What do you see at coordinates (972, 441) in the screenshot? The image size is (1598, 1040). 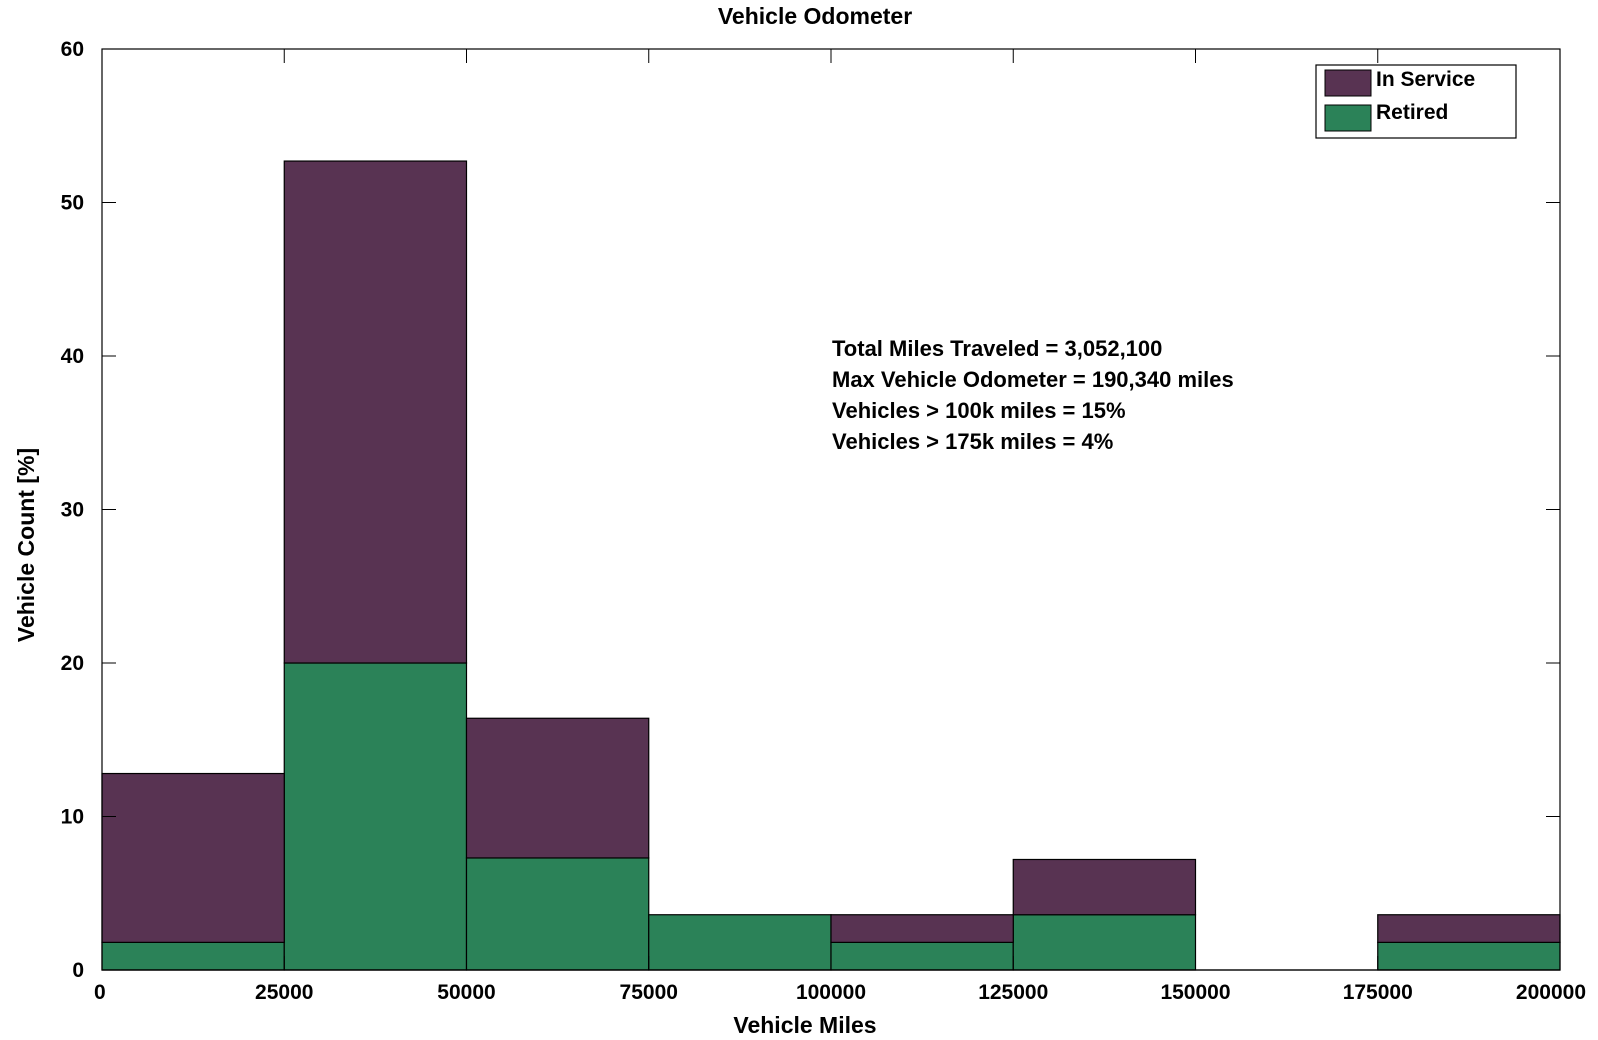 I see `stats-line: Vehicles > 175k miles = 4%` at bounding box center [972, 441].